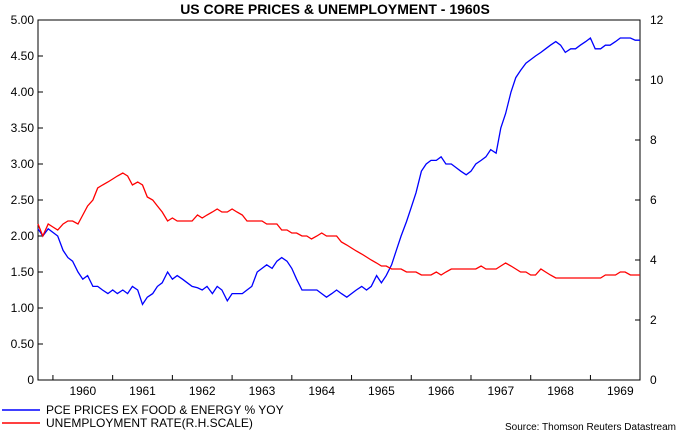 The image size is (680, 434). What do you see at coordinates (23, 92) in the screenshot?
I see `left-tick-label: 4.00` at bounding box center [23, 92].